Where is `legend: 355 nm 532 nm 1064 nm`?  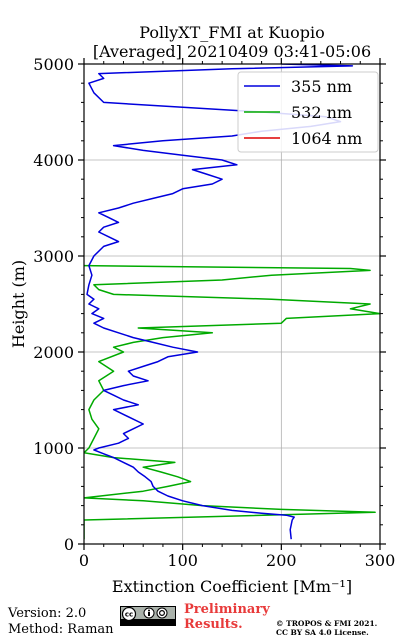
legend: 355 nm 532 nm 1064 nm is located at coordinates (308, 112).